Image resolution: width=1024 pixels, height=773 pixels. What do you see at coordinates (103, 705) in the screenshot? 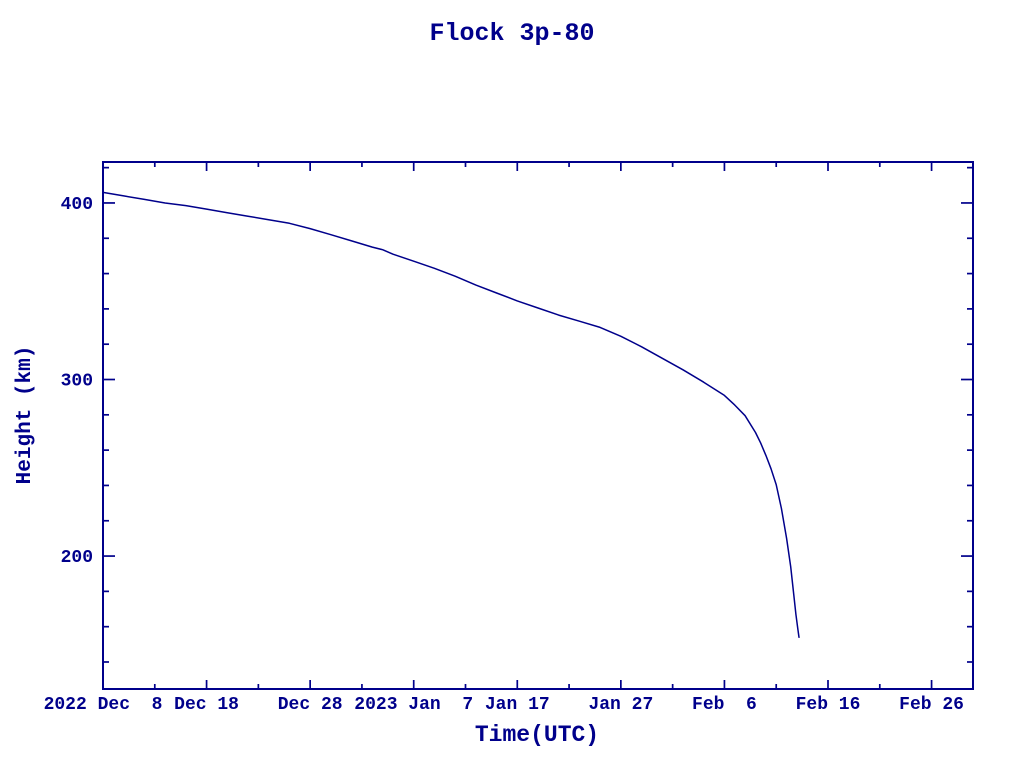
I see `x-tick-label: 2022 Dec 8` at bounding box center [103, 705].